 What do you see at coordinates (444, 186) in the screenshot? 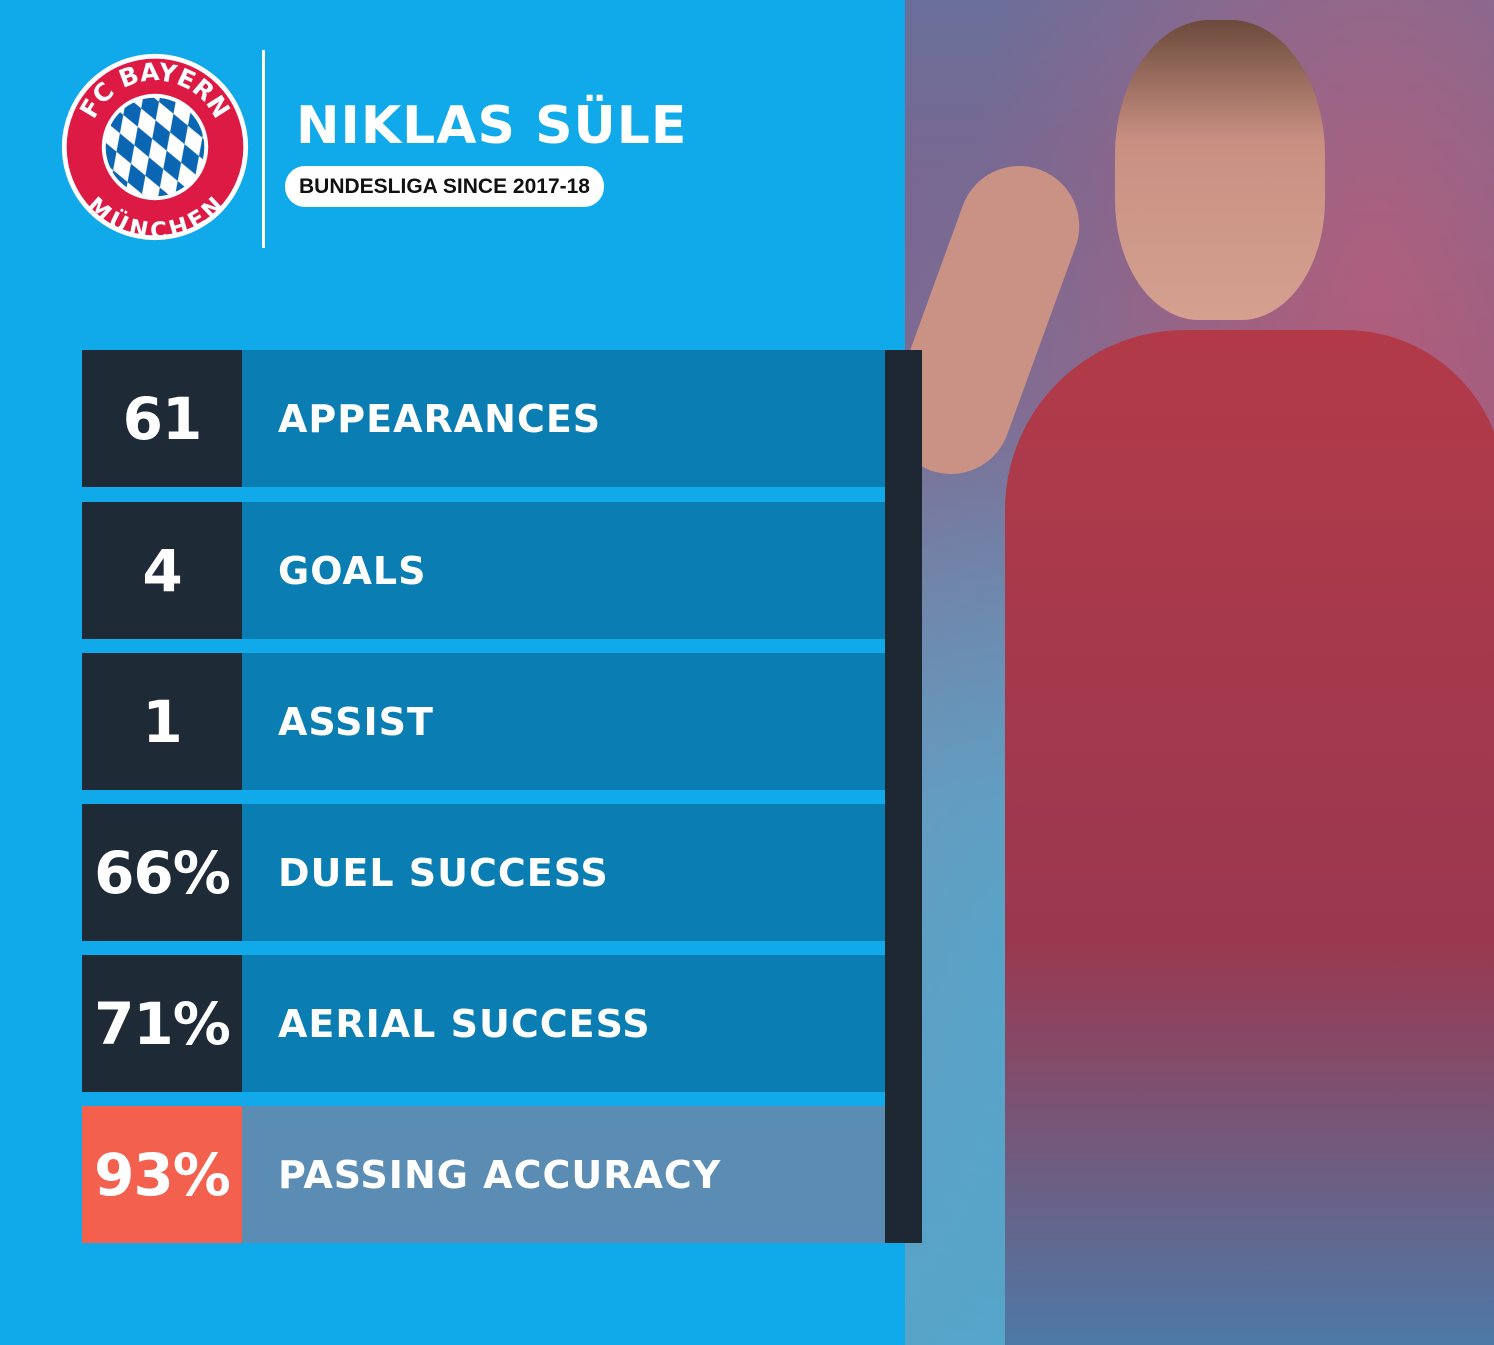
I see `subtitle-badge: BUNDESLIGA SINCE 2017-18` at bounding box center [444, 186].